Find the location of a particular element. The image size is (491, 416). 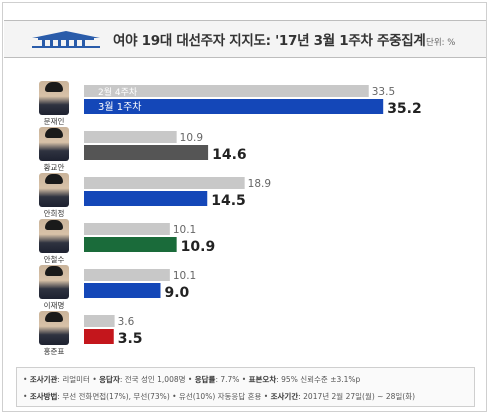

candidate-name: 안철수 is located at coordinates (54, 259).